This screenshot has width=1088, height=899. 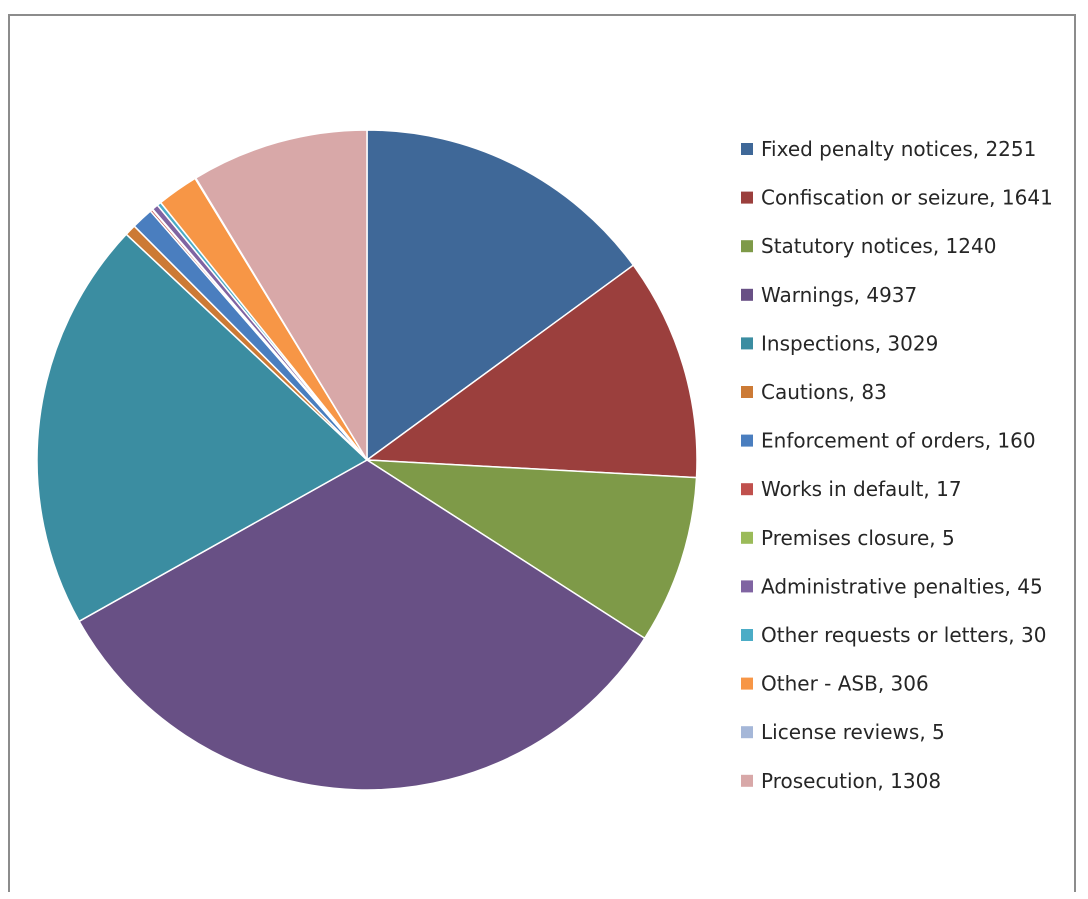 I want to click on pie-slice-prosecution, so click(x=281, y=295).